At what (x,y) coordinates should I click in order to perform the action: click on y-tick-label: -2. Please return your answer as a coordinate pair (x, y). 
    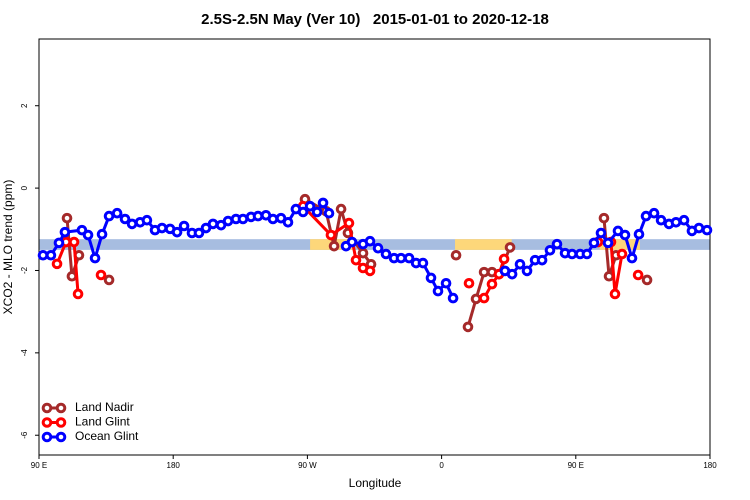
    Looking at the image, I should click on (24, 270).